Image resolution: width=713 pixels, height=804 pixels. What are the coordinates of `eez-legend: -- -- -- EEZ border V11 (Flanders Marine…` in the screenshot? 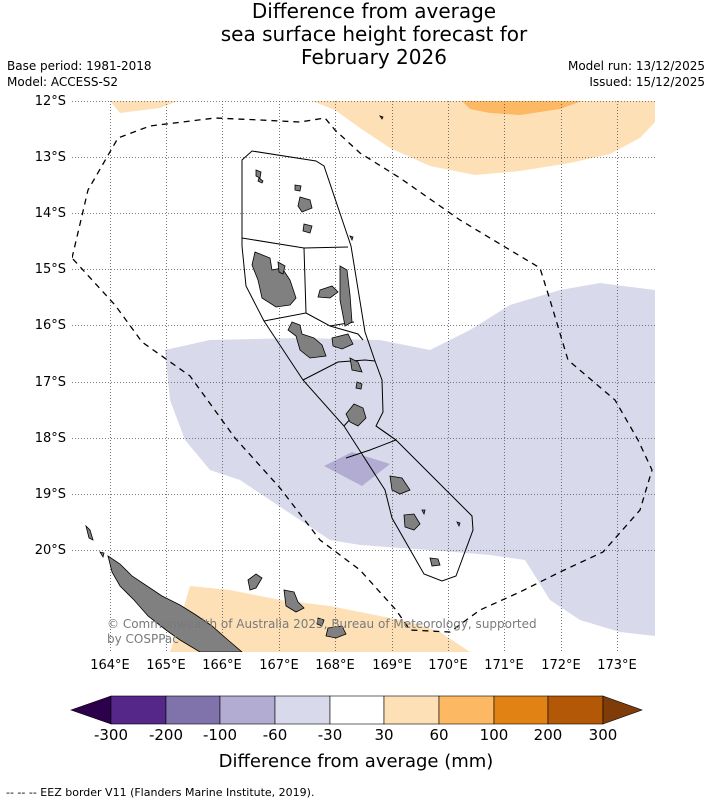 It's located at (160, 792).